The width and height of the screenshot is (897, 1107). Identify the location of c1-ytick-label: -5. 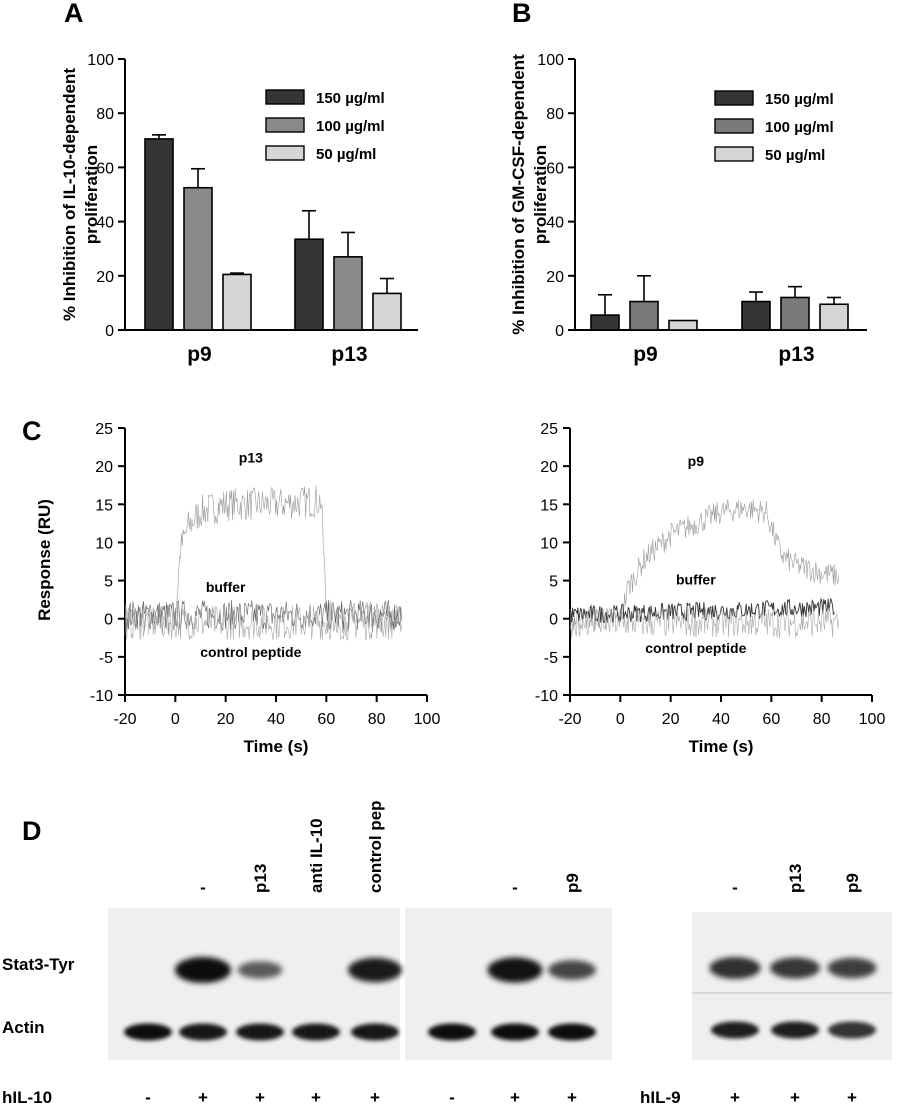
(551, 658).